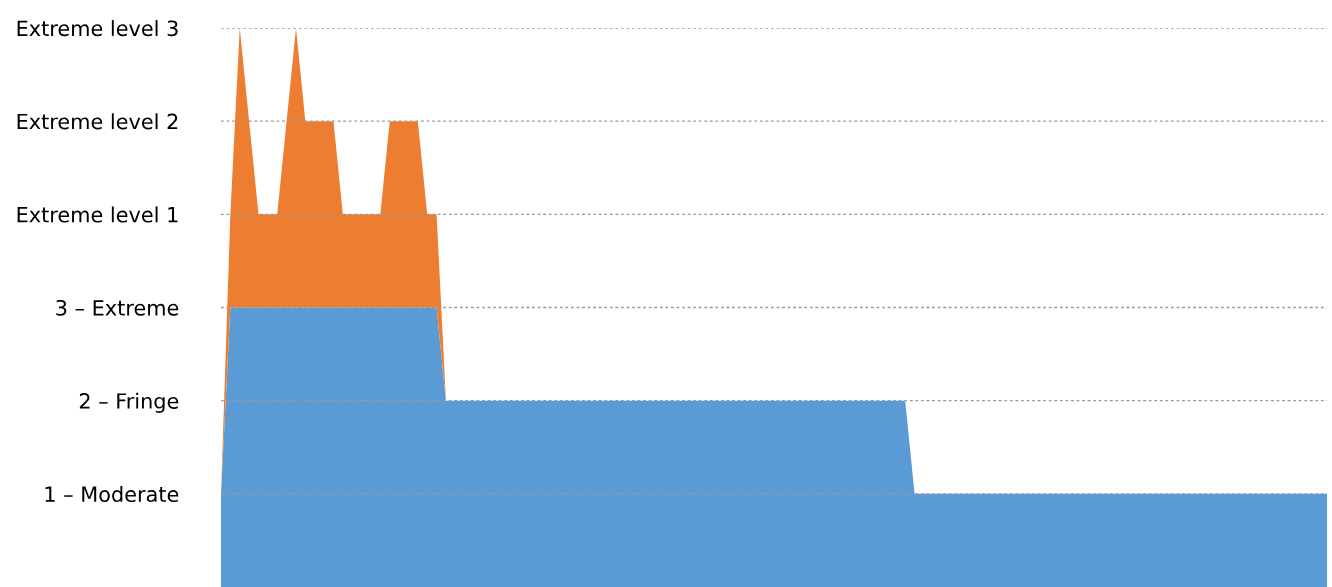 The height and width of the screenshot is (587, 1332). Describe the element at coordinates (117, 307) in the screenshot. I see `y-tick-label: 3 – Extreme` at that location.